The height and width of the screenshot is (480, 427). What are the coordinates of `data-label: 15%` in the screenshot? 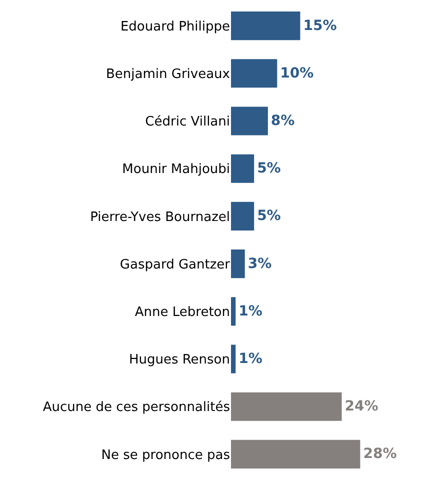 It's located at (320, 26).